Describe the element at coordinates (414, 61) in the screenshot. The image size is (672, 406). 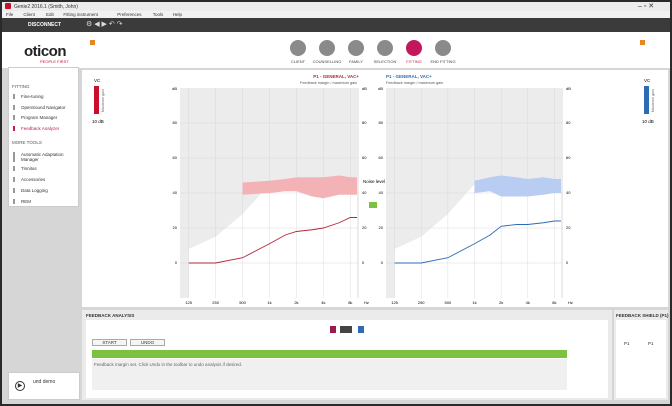
I see `step-label: FITTING` at that location.